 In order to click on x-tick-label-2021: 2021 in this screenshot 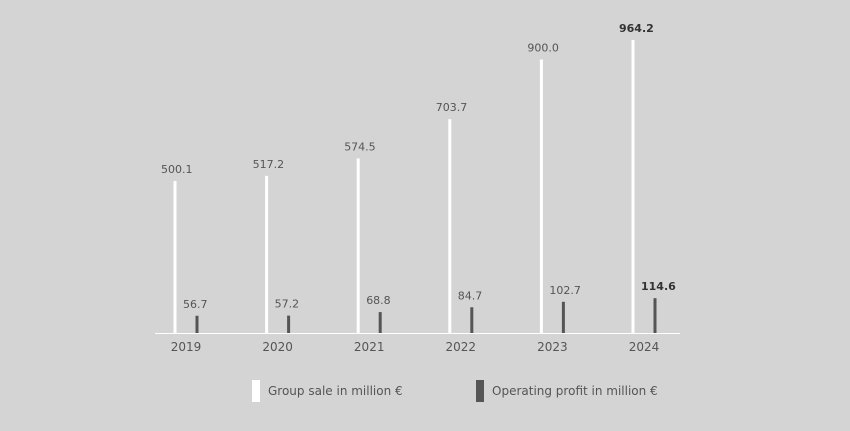, I will do `click(369, 347)`.